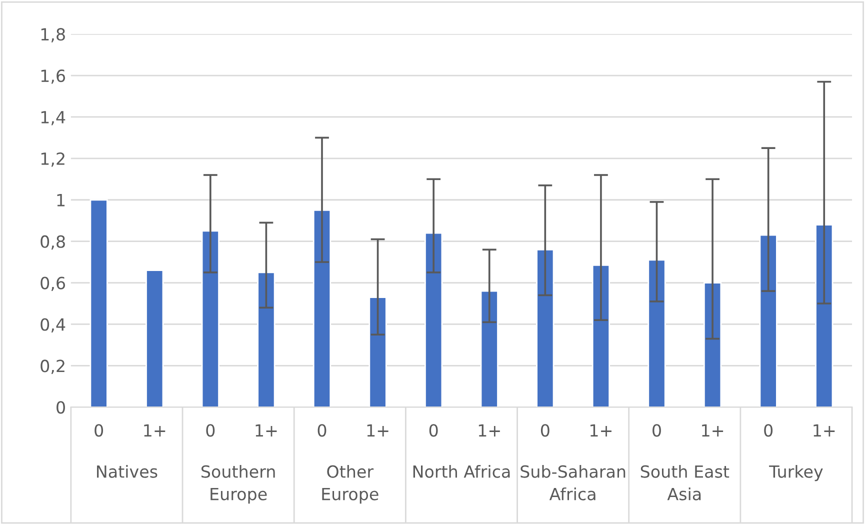 The height and width of the screenshot is (524, 865). What do you see at coordinates (53, 325) in the screenshot?
I see `y-tick-label: 0,4` at bounding box center [53, 325].